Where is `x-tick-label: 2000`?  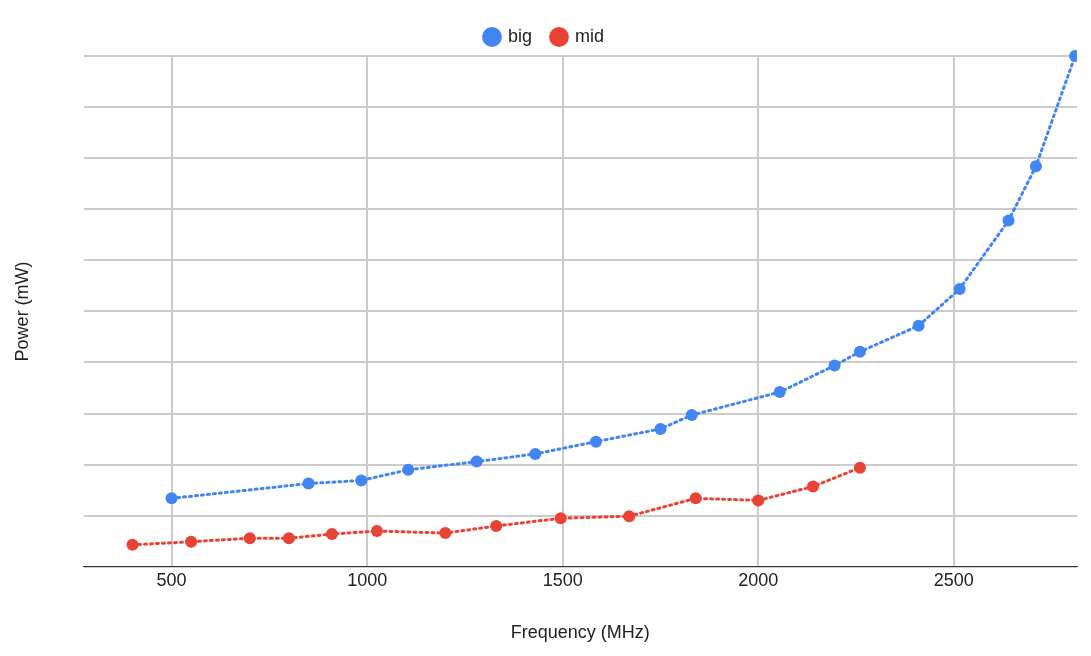 x-tick-label: 2000 is located at coordinates (758, 579).